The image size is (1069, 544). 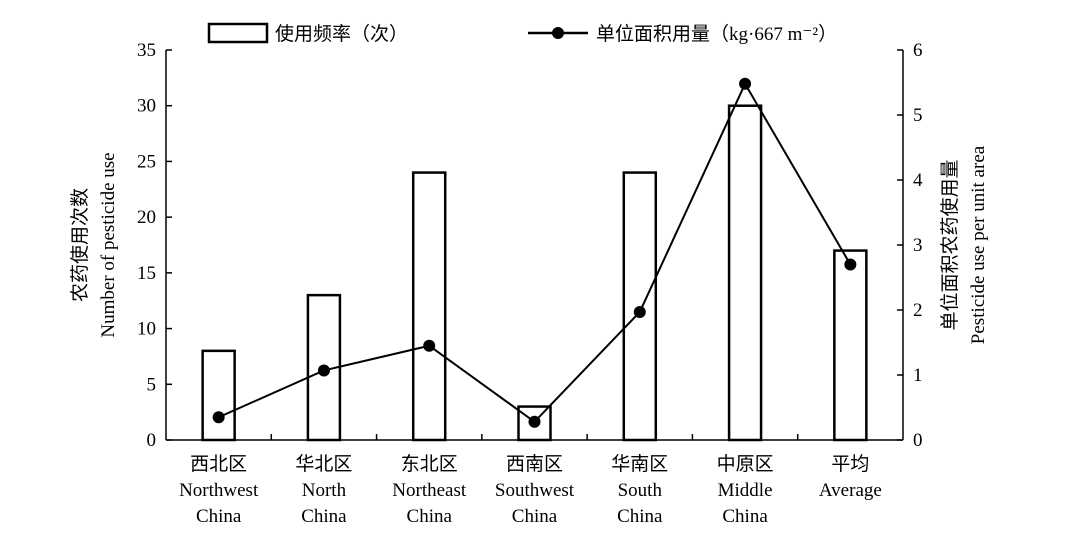 What do you see at coordinates (918, 245) in the screenshot?
I see `right-tick-label: 3` at bounding box center [918, 245].